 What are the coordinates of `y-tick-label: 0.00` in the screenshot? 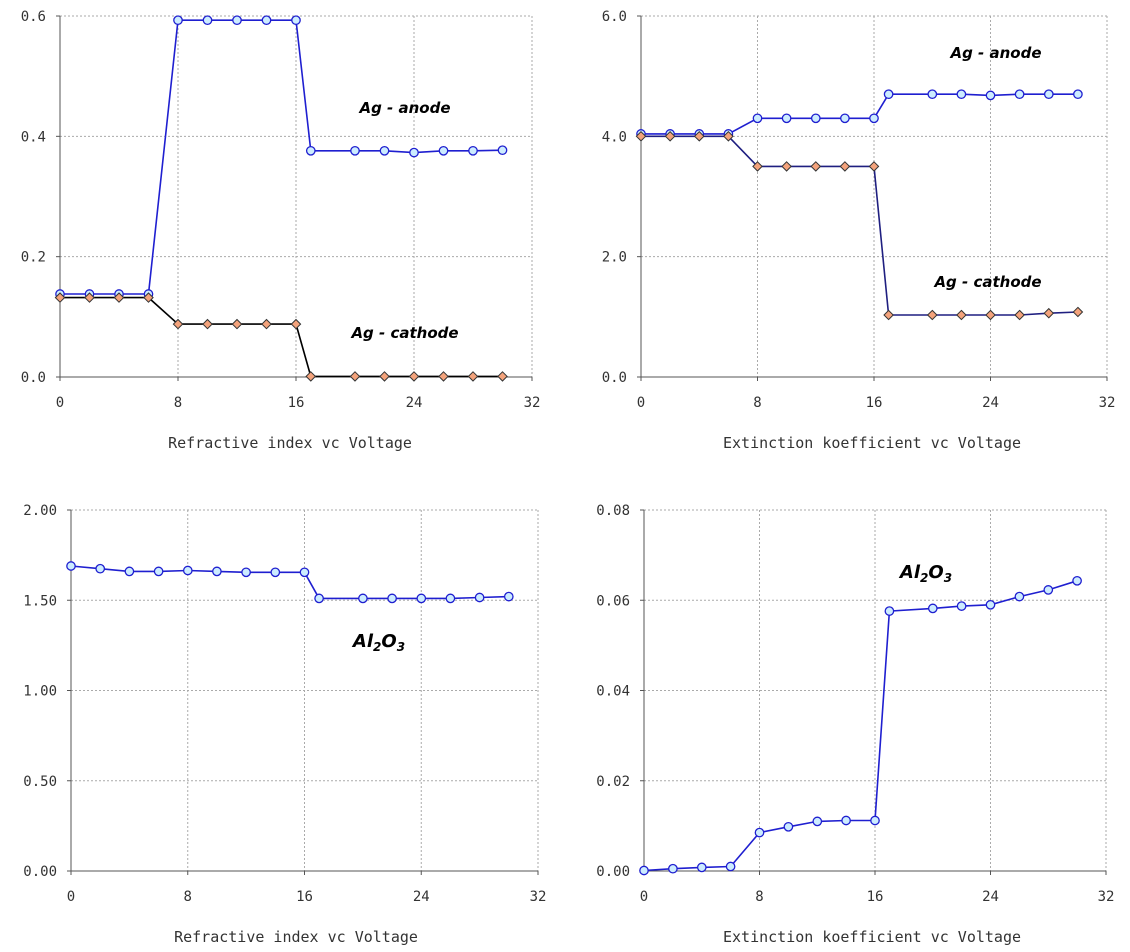 It's located at (613, 872).